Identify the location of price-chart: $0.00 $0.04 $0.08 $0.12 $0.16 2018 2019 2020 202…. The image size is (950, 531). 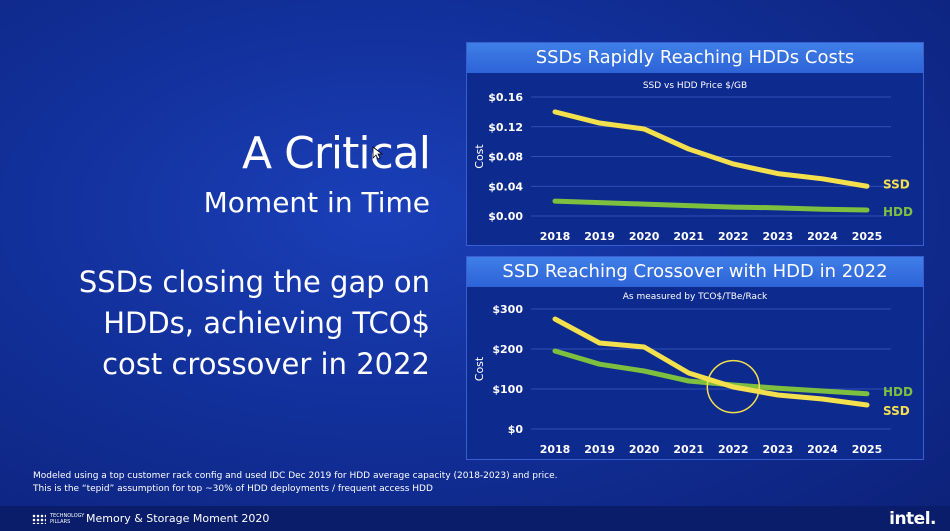
(693, 167).